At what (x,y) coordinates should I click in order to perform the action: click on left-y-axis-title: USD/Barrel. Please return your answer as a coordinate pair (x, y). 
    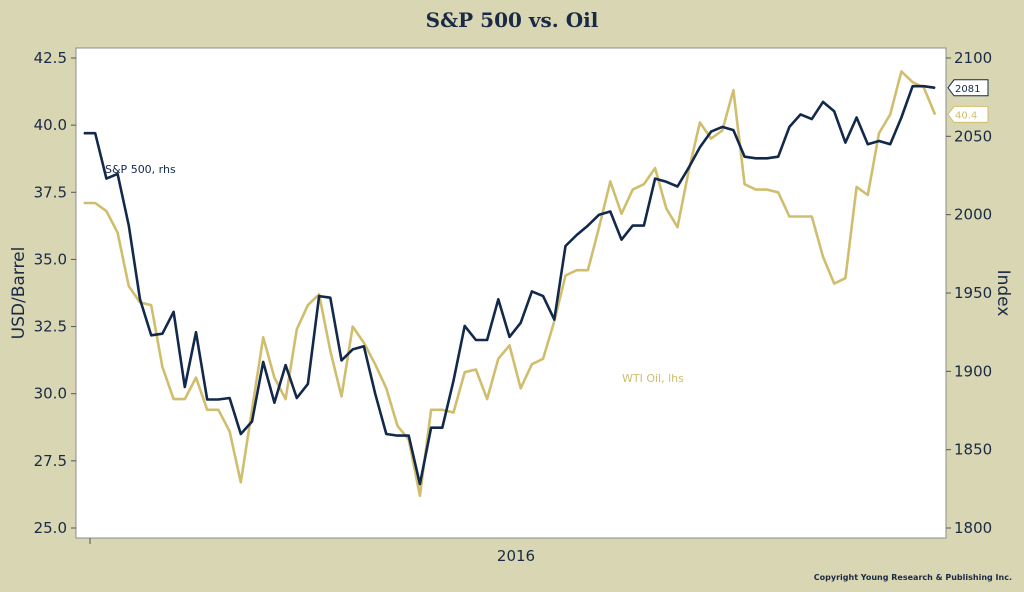
    Looking at the image, I should click on (19, 293).